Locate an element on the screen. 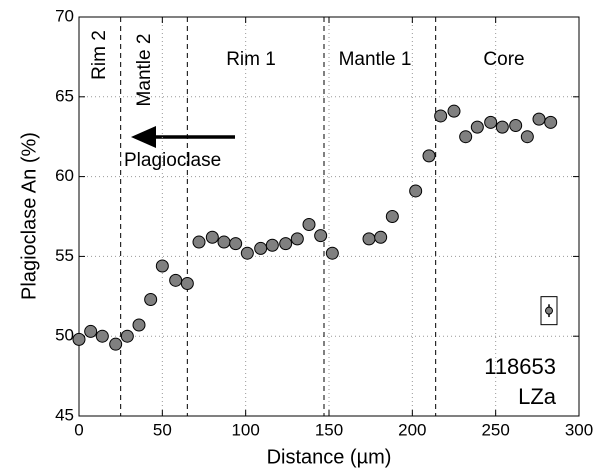 Image resolution: width=611 pixels, height=474 pixels. region-label: Core is located at coordinates (503, 59).